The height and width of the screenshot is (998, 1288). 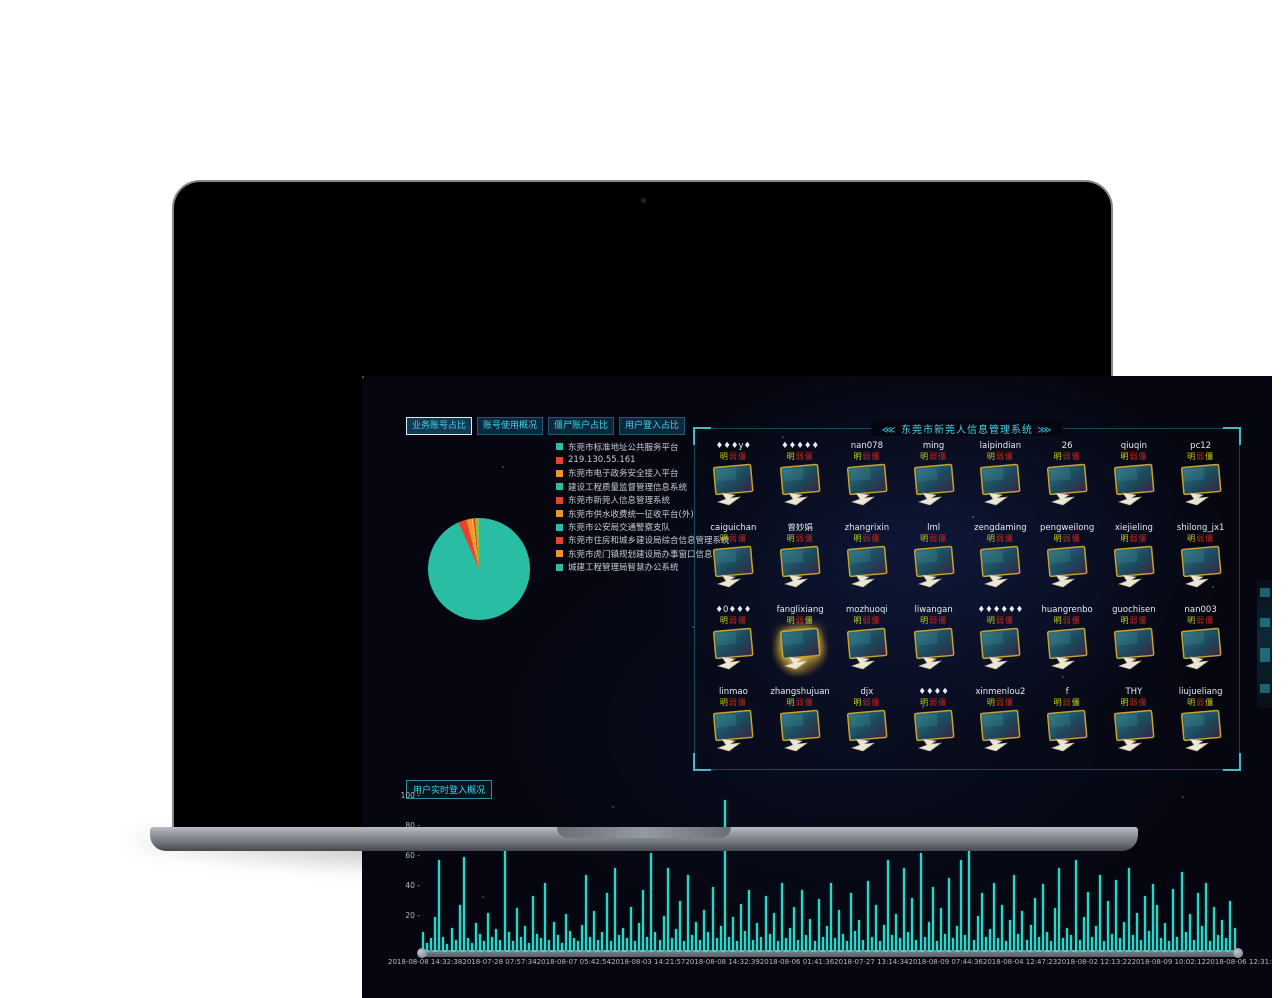 I want to click on legend-item: 东莞市新莞人信息管理系统, so click(x=651, y=500).